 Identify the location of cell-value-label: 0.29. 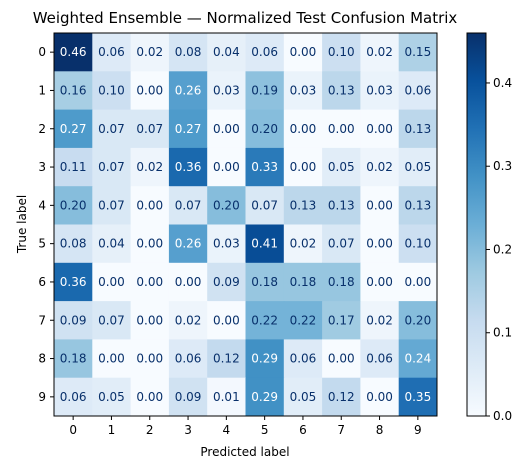
(264, 359).